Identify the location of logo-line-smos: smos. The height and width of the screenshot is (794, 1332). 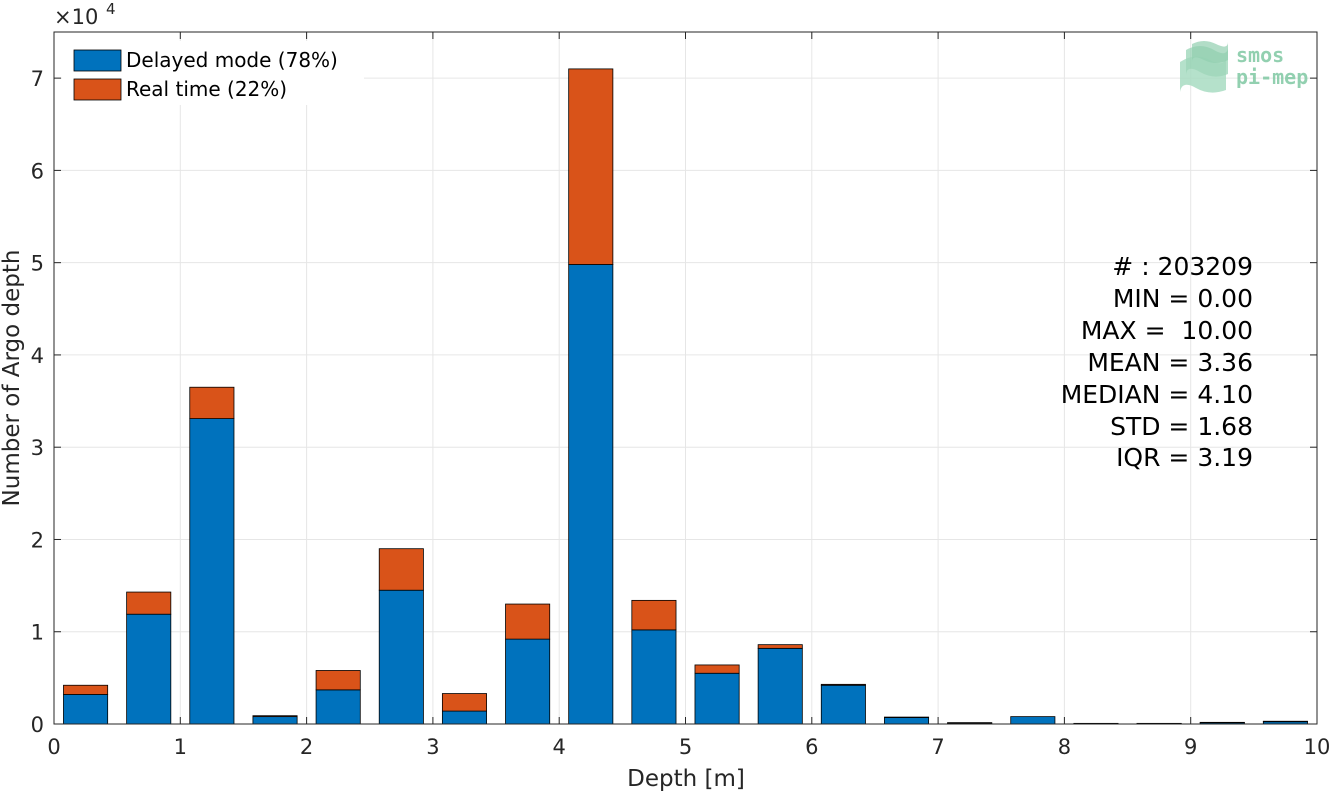
(1260, 55).